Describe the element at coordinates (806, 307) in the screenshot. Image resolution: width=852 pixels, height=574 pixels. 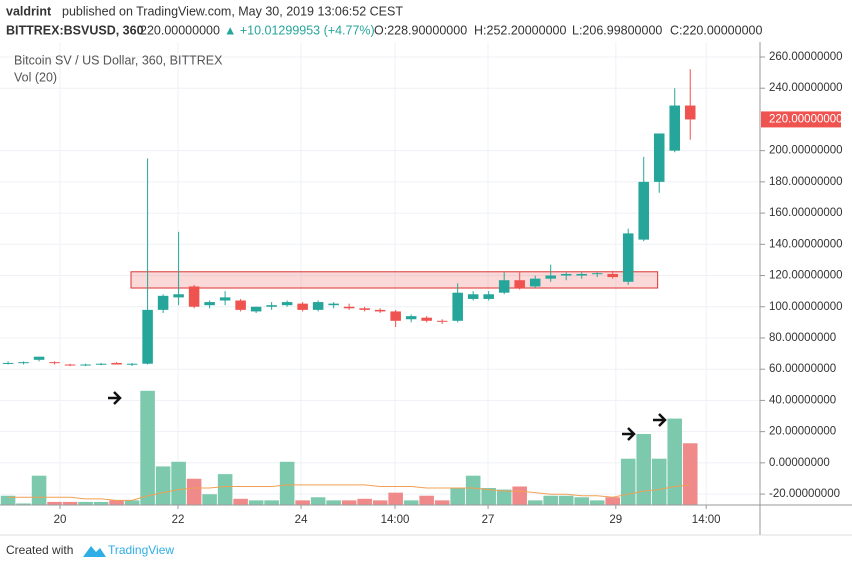
I see `y-tick-label: 100.00000000` at that location.